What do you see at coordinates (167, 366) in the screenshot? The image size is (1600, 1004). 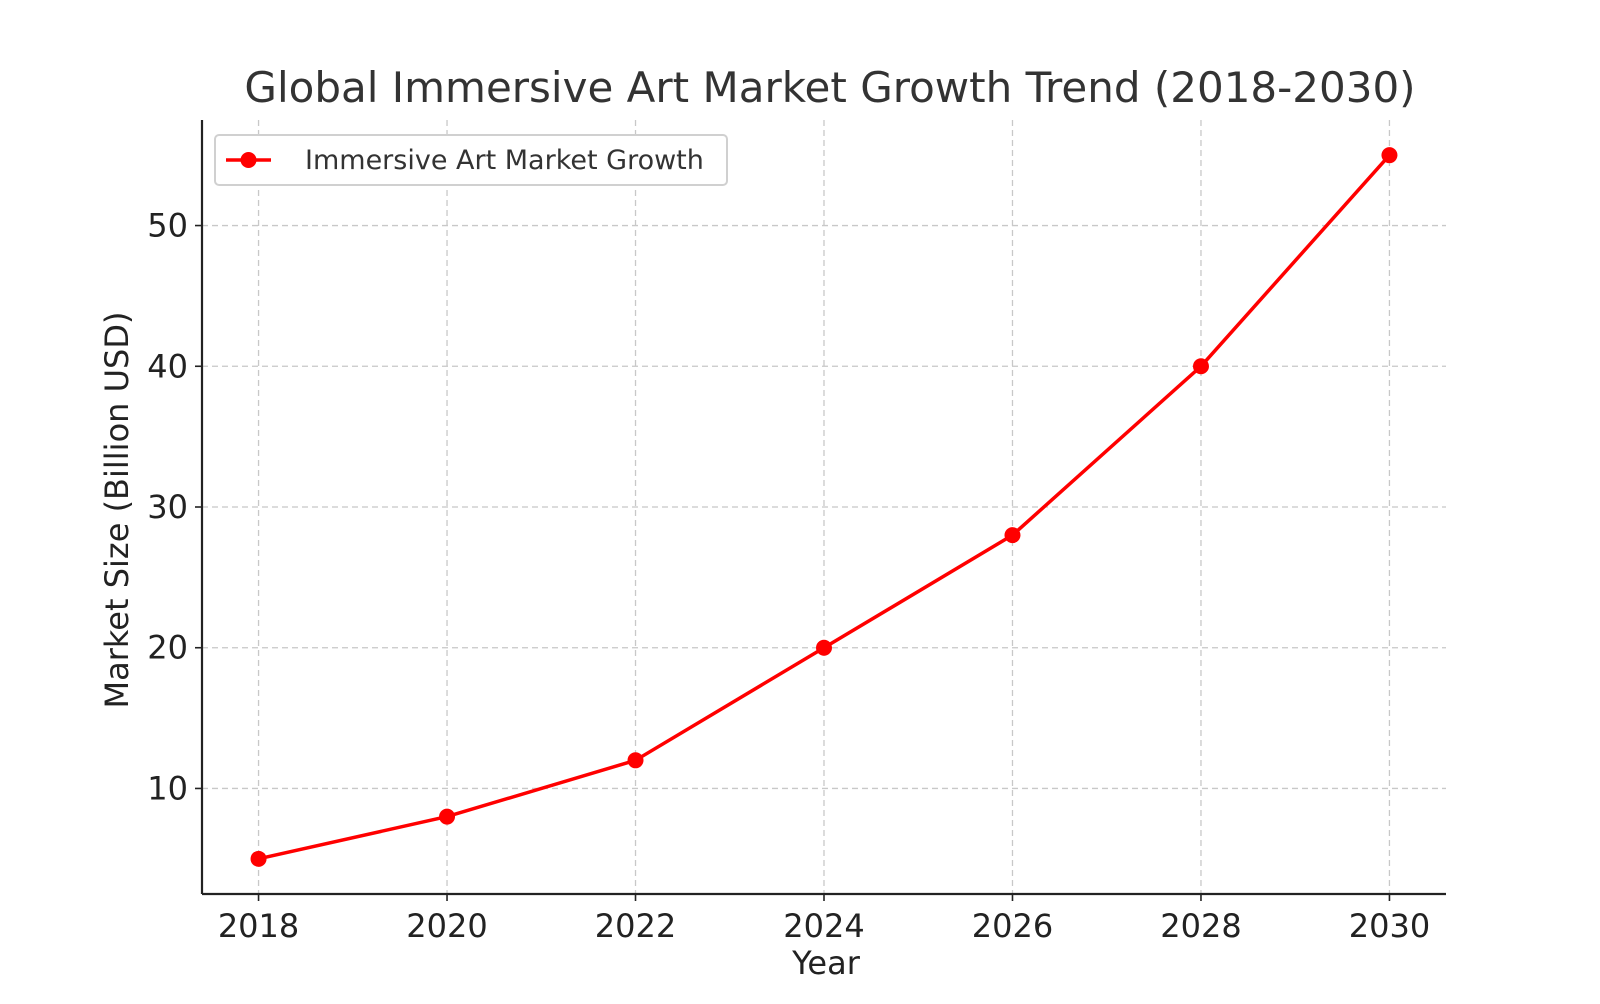 I see `y-tick-label: 40` at bounding box center [167, 366].